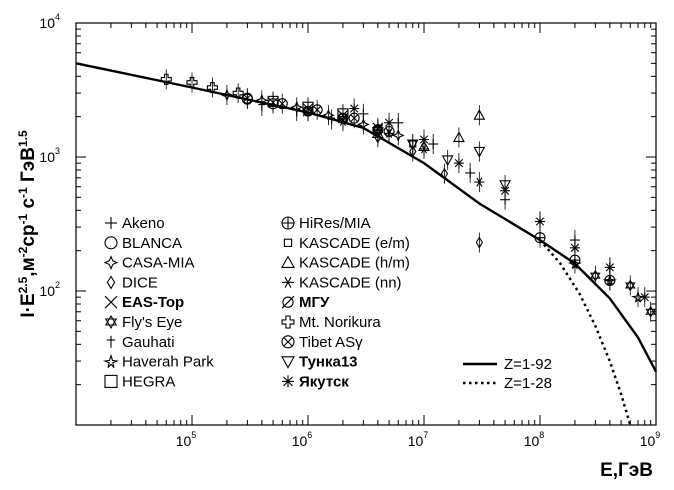 The image size is (674, 490). What do you see at coordinates (193, 435) in the screenshot?
I see `x-tick-label-exponent: 5` at bounding box center [193, 435].